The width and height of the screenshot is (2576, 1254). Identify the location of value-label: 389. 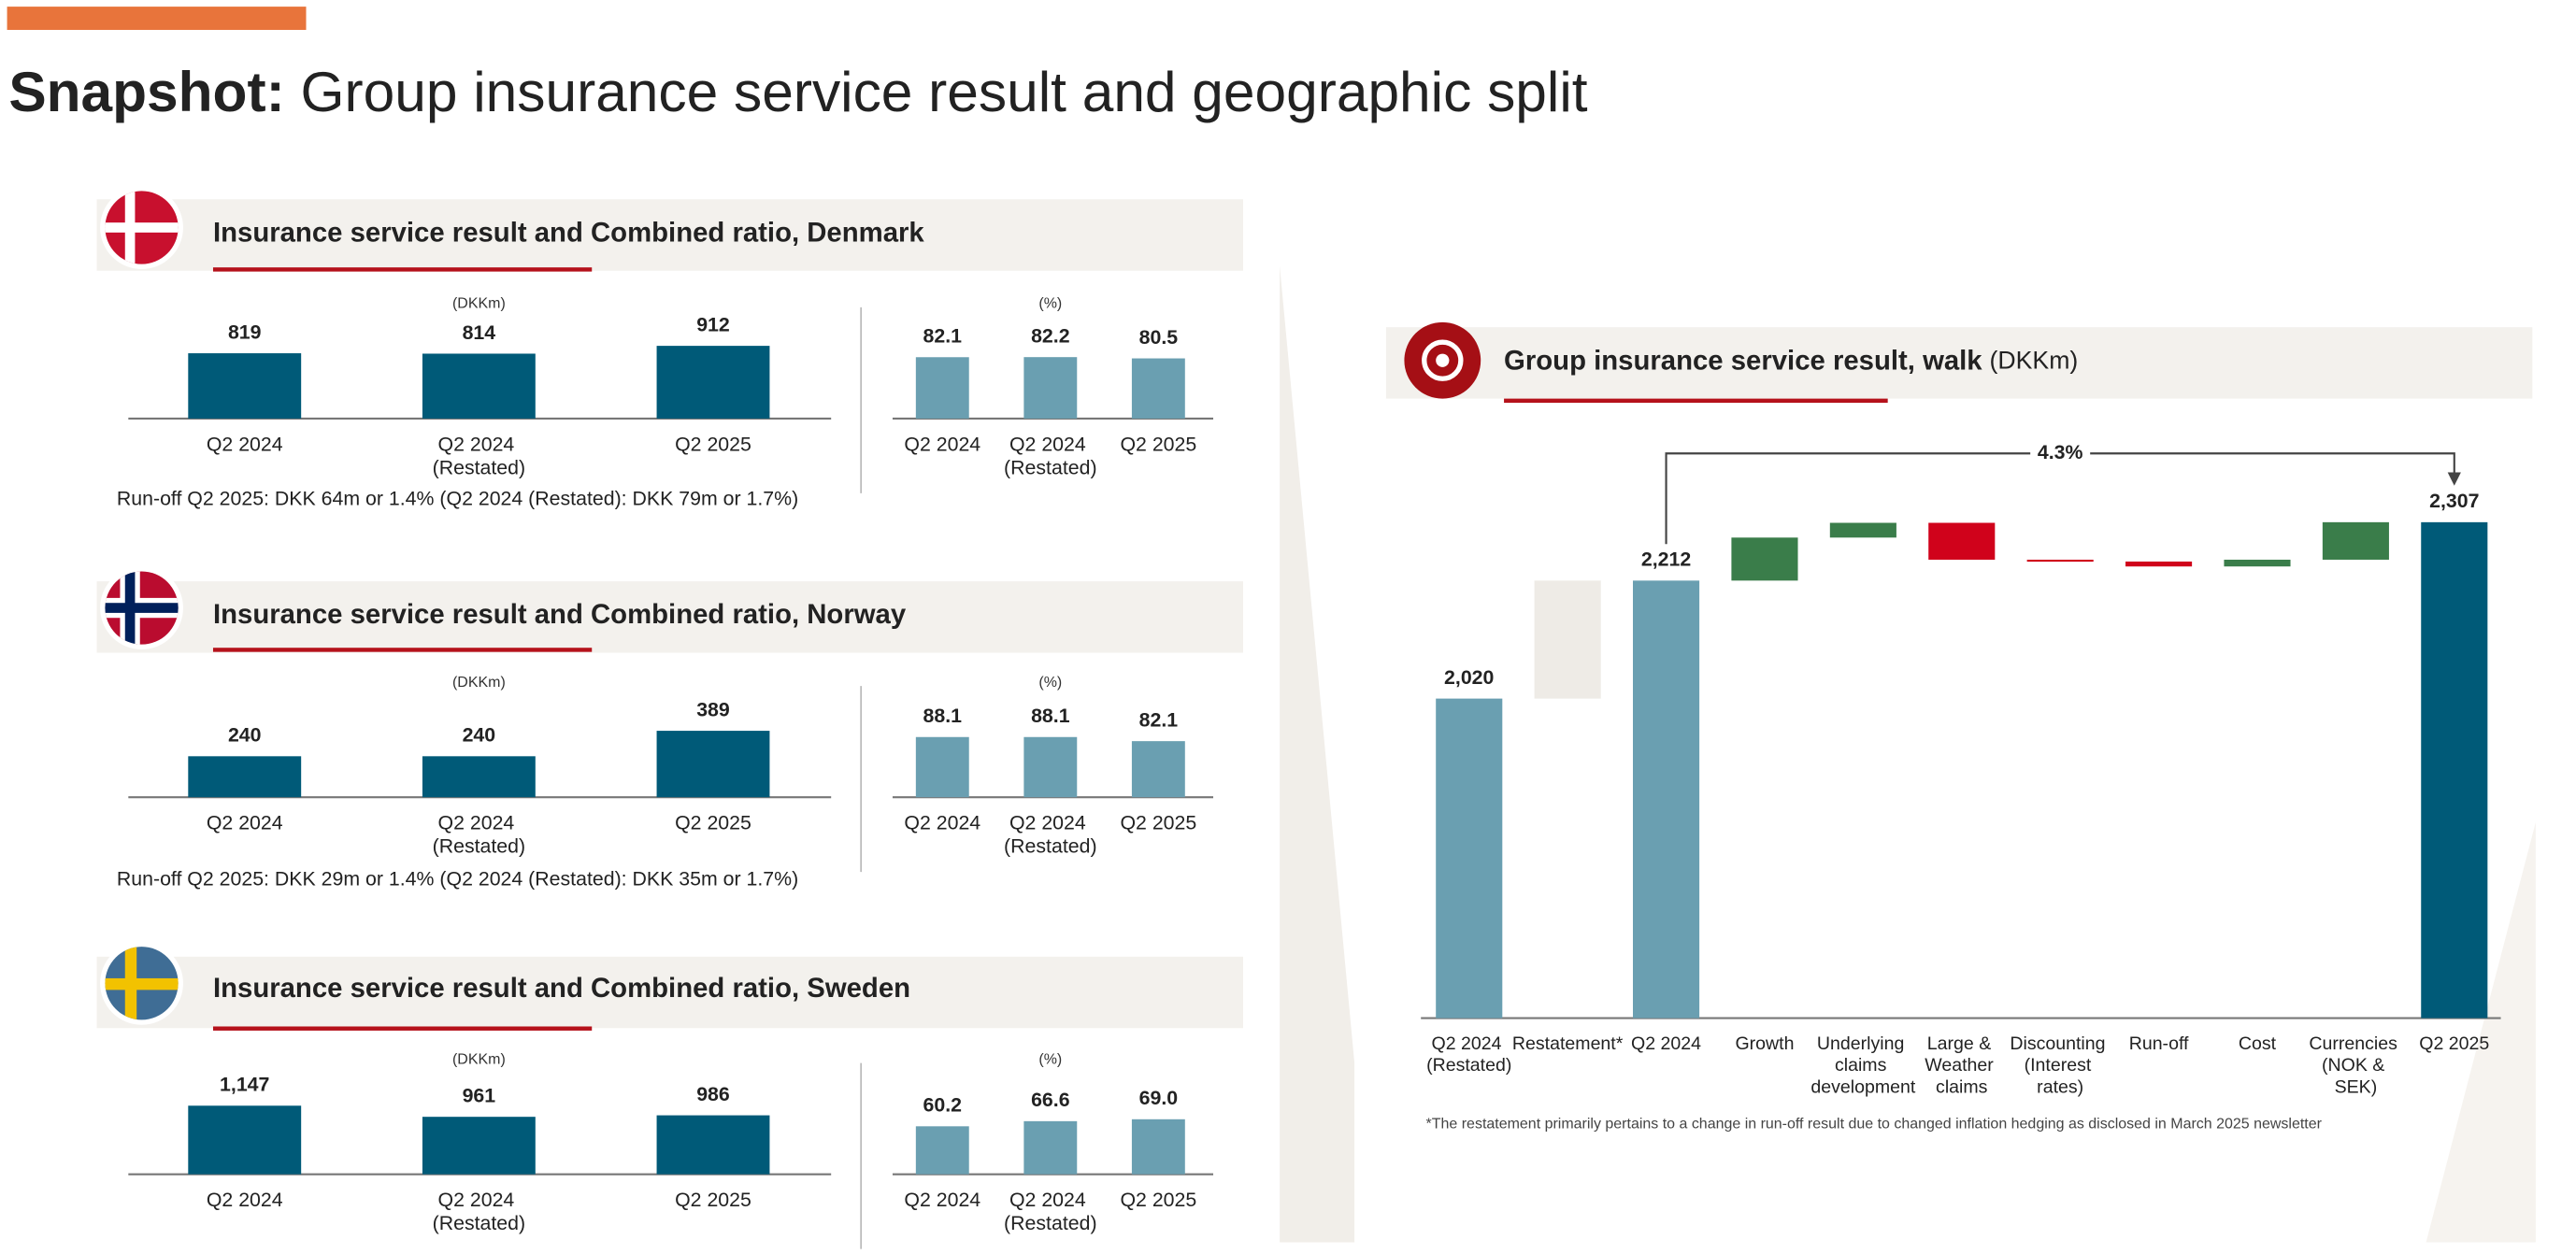
(713, 709).